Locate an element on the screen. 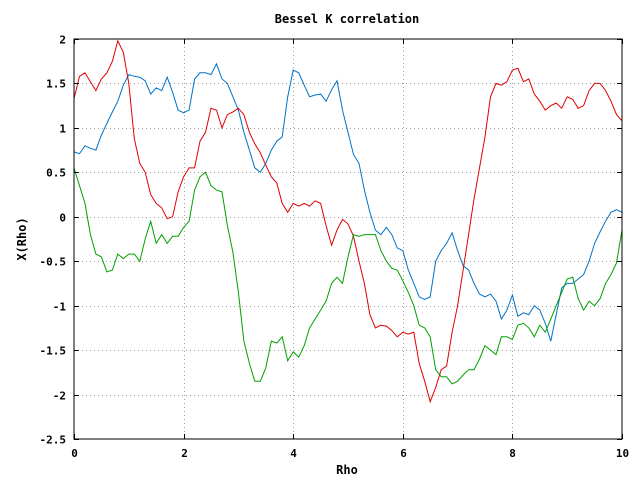 This screenshot has height=480, width=640. y-tick-label: 0 is located at coordinates (62, 218).